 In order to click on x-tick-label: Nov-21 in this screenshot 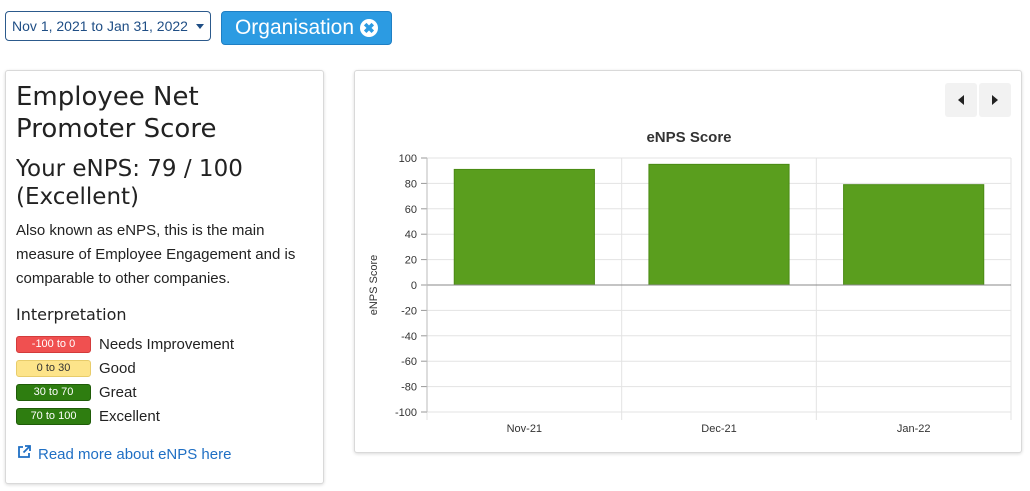, I will do `click(524, 429)`.